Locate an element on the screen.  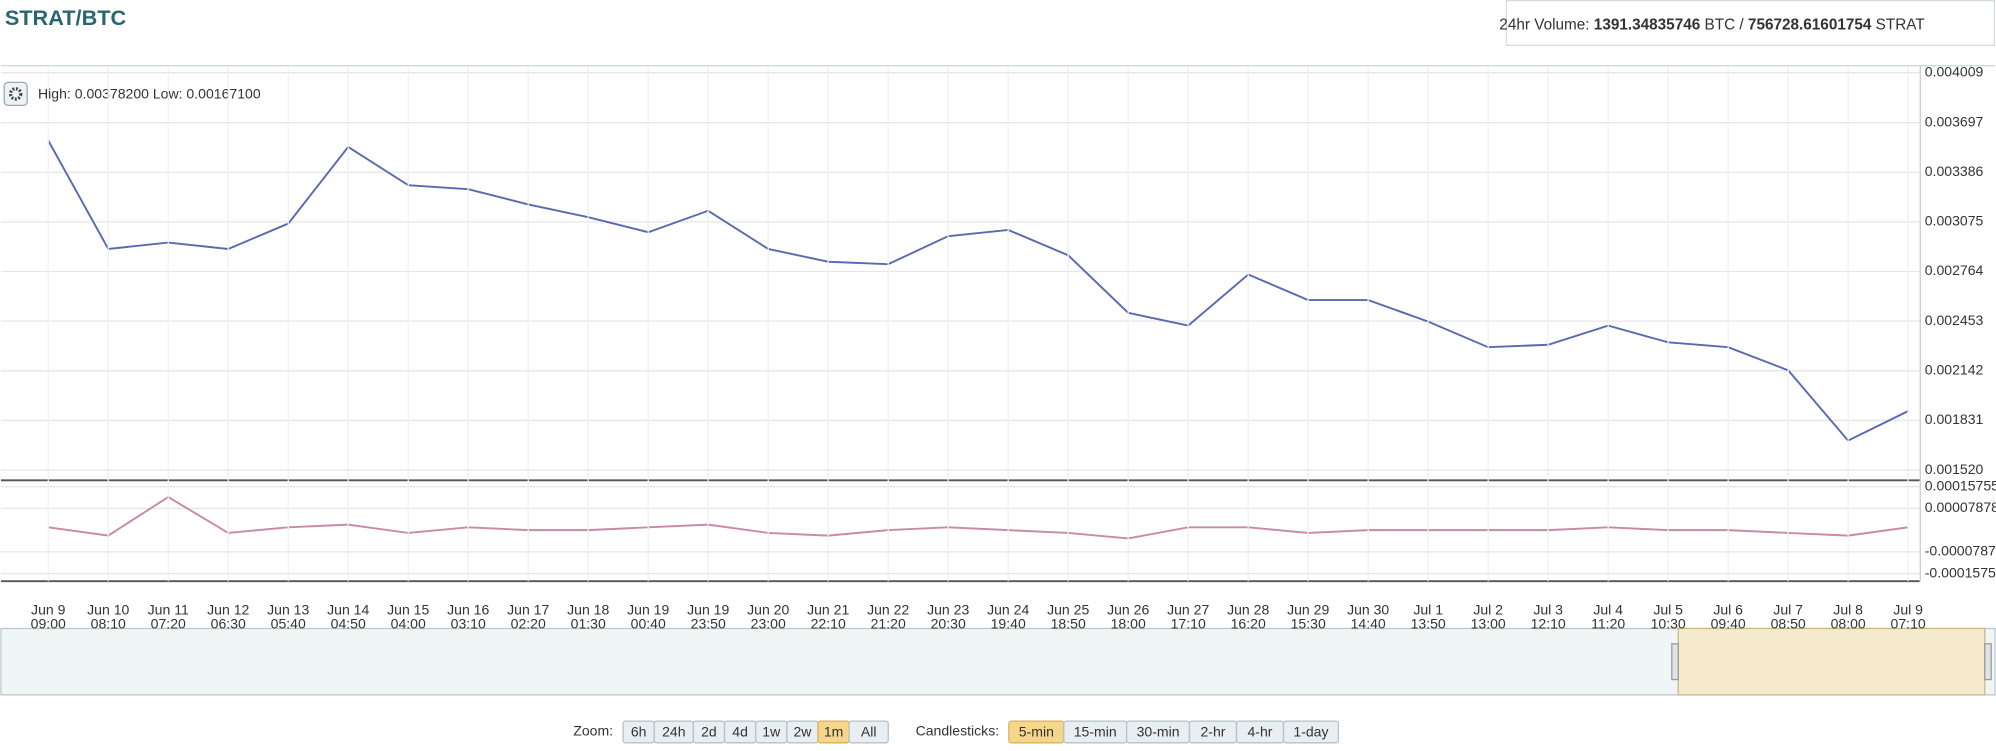
x-tick-label: 16:20 is located at coordinates (1248, 623).